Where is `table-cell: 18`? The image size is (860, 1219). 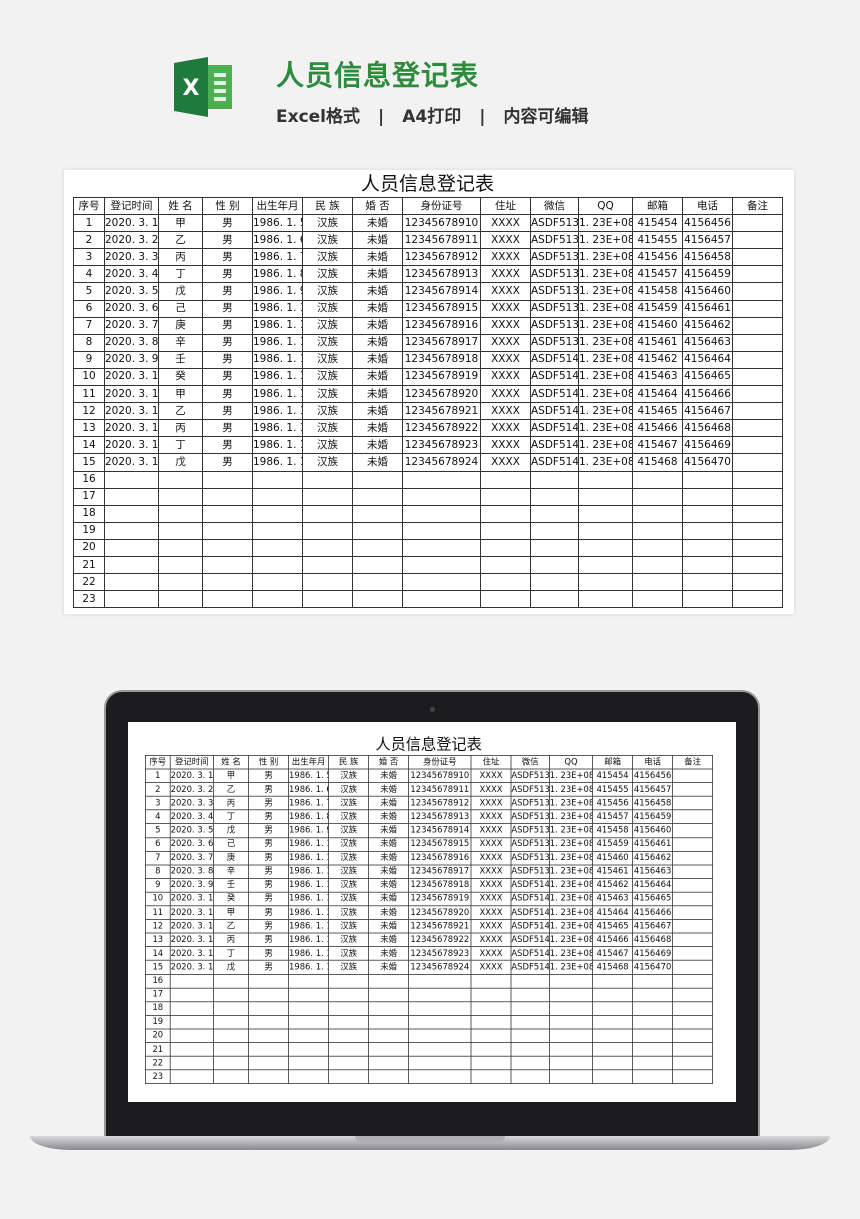 table-cell: 18 is located at coordinates (157, 1008).